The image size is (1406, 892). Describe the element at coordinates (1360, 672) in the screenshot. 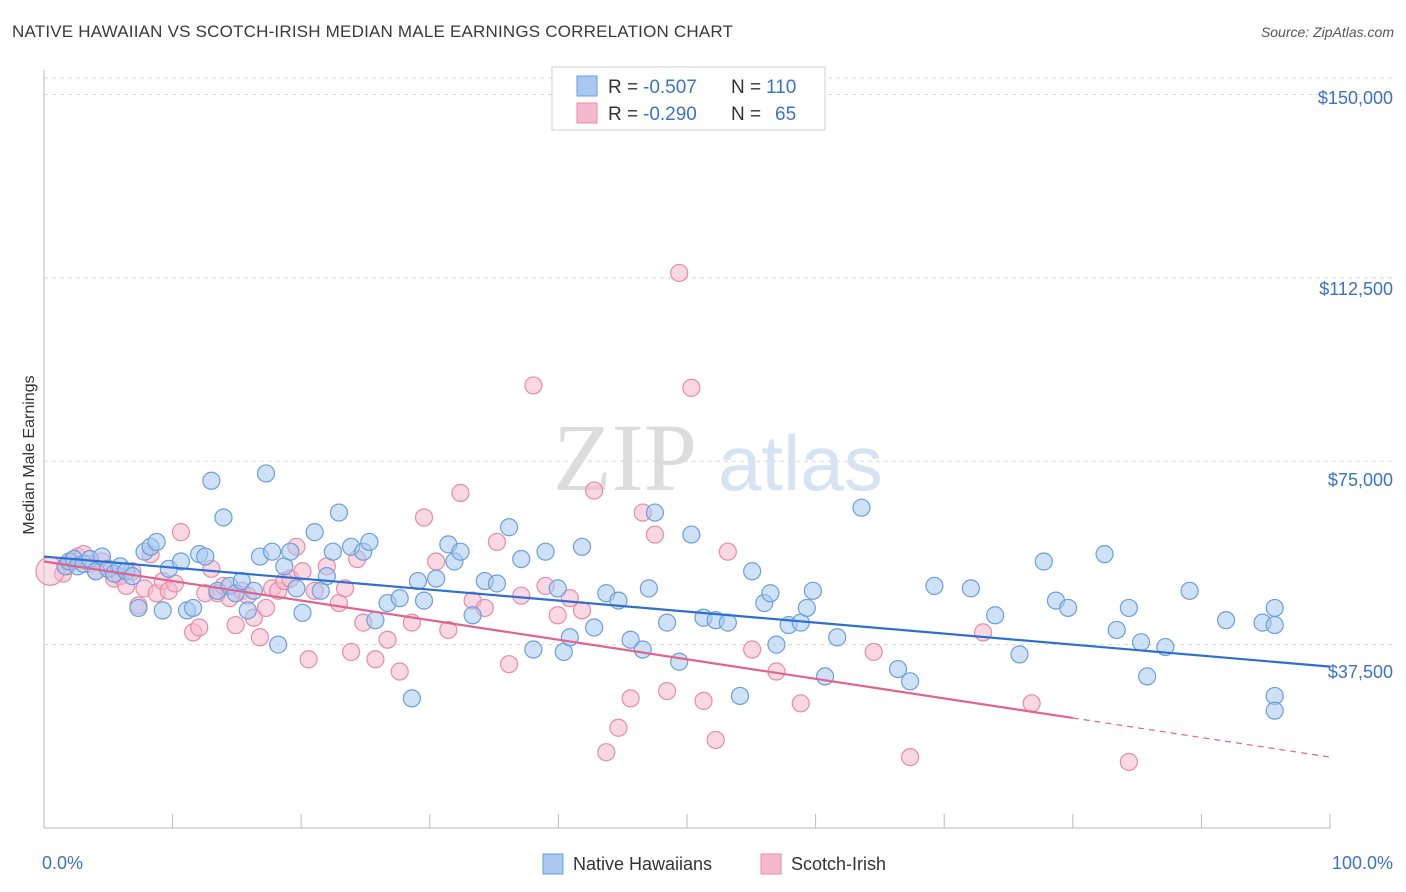

I see `y-tick-label: $37,500` at that location.